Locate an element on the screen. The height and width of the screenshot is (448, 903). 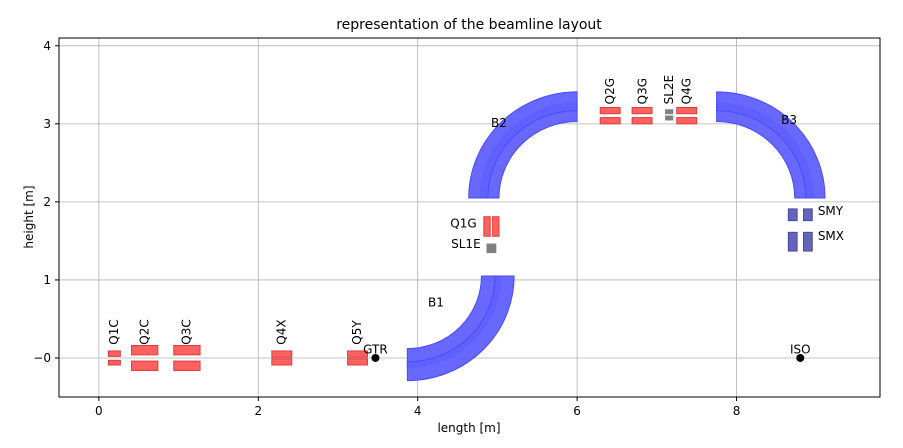
x-tick-label: 6 is located at coordinates (577, 411).